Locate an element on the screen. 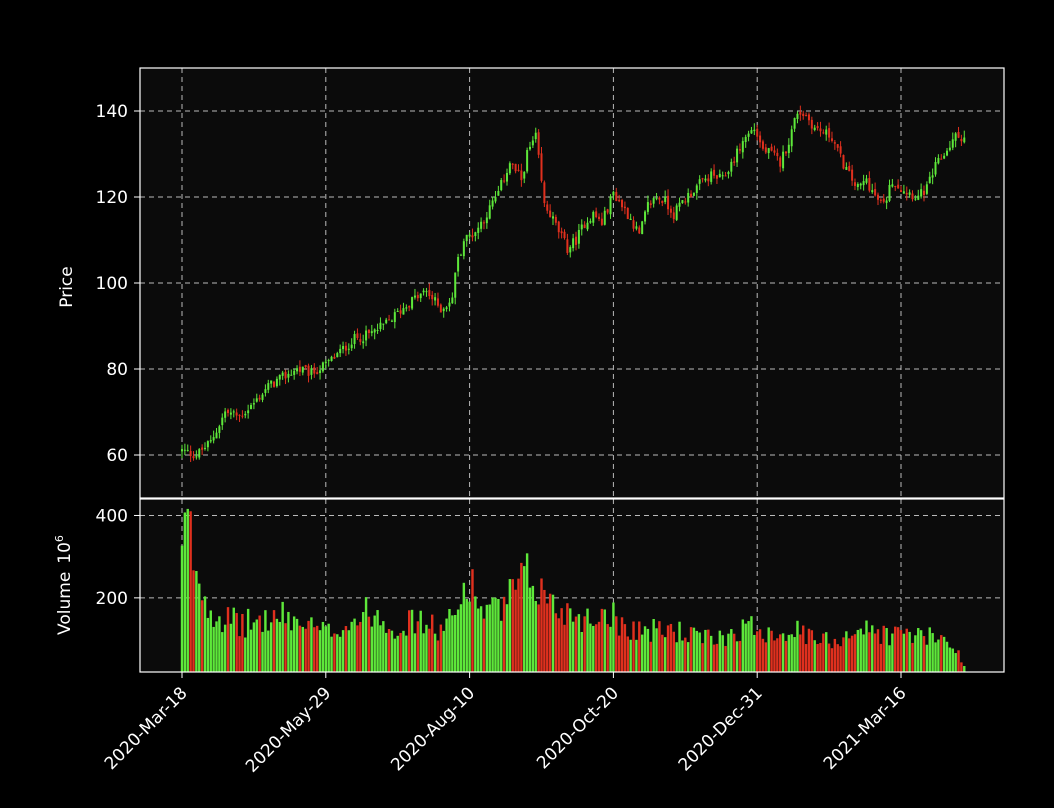 This screenshot has width=1054, height=808. price-tick-label: 80 is located at coordinates (117, 370).